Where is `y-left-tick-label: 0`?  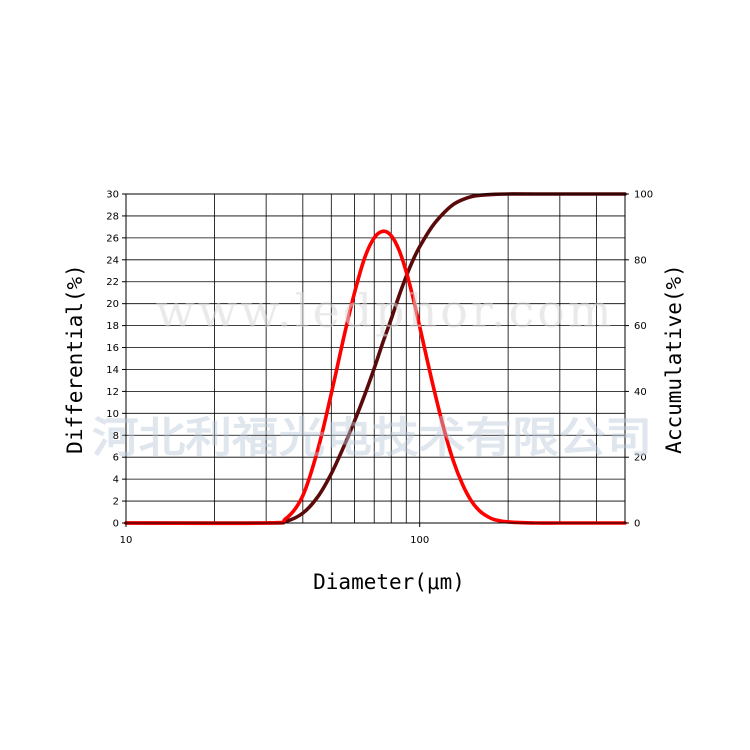 y-left-tick-label: 0 is located at coordinates (116, 524).